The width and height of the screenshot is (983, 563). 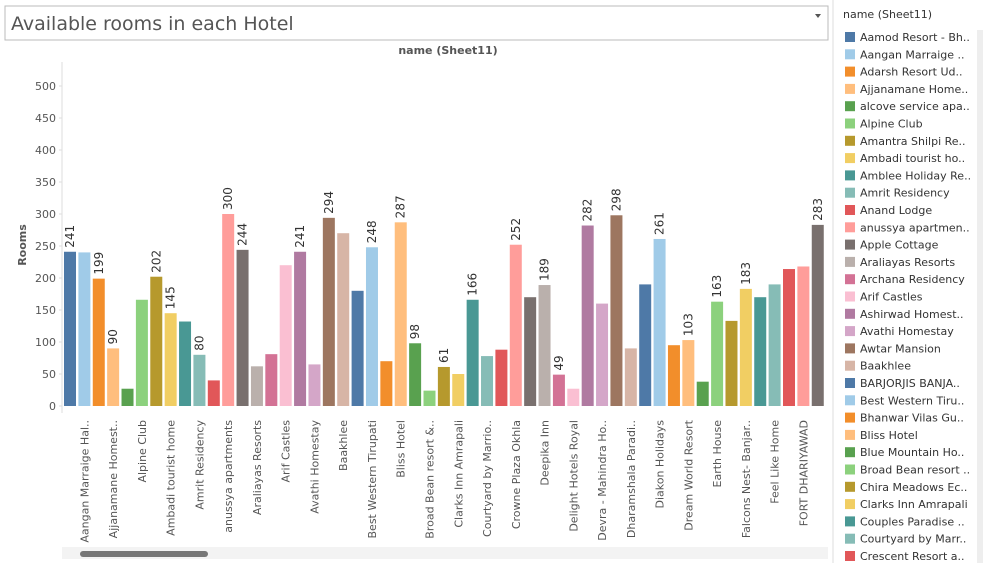 I want to click on y-tick-label: 250, so click(x=45, y=246).